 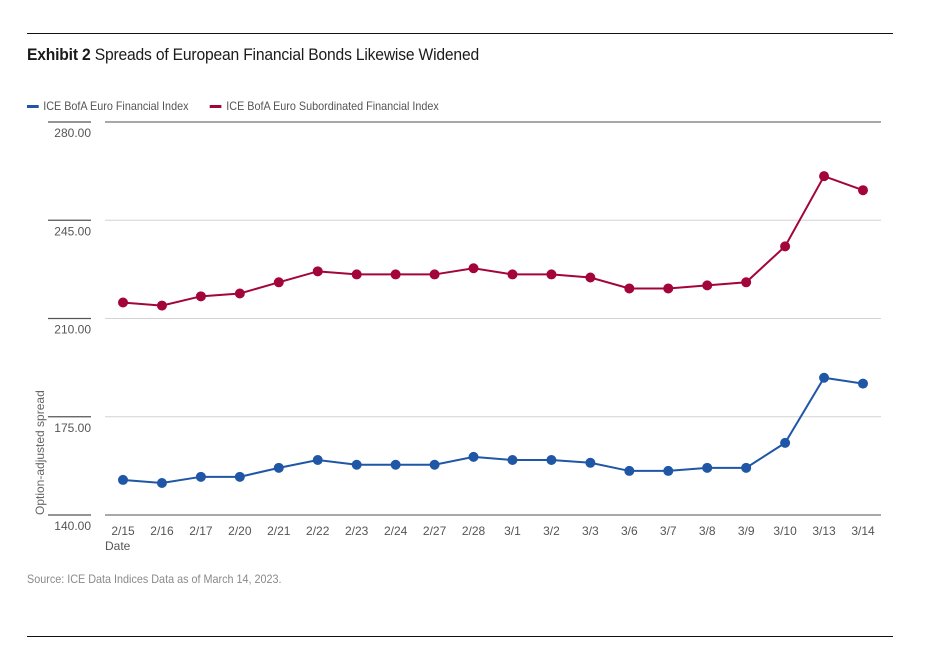 What do you see at coordinates (707, 531) in the screenshot?
I see `x-tick-label: 3/8` at bounding box center [707, 531].